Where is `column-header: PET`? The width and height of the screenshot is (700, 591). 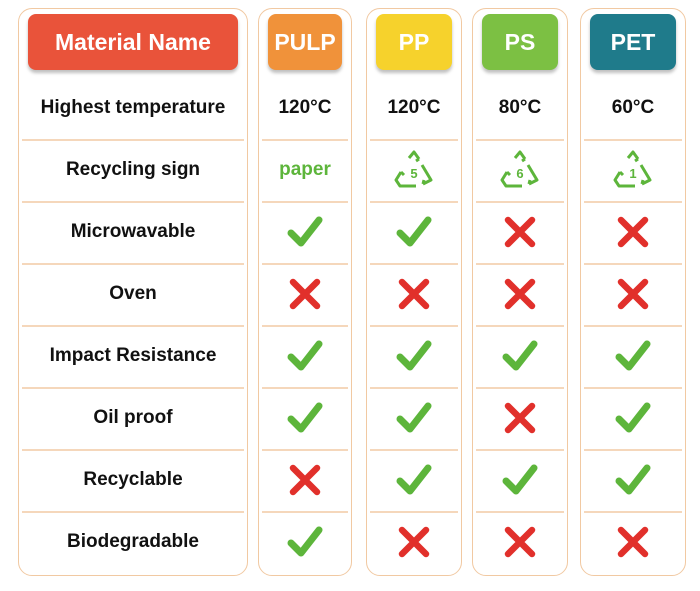
column-header: PET is located at coordinates (633, 42).